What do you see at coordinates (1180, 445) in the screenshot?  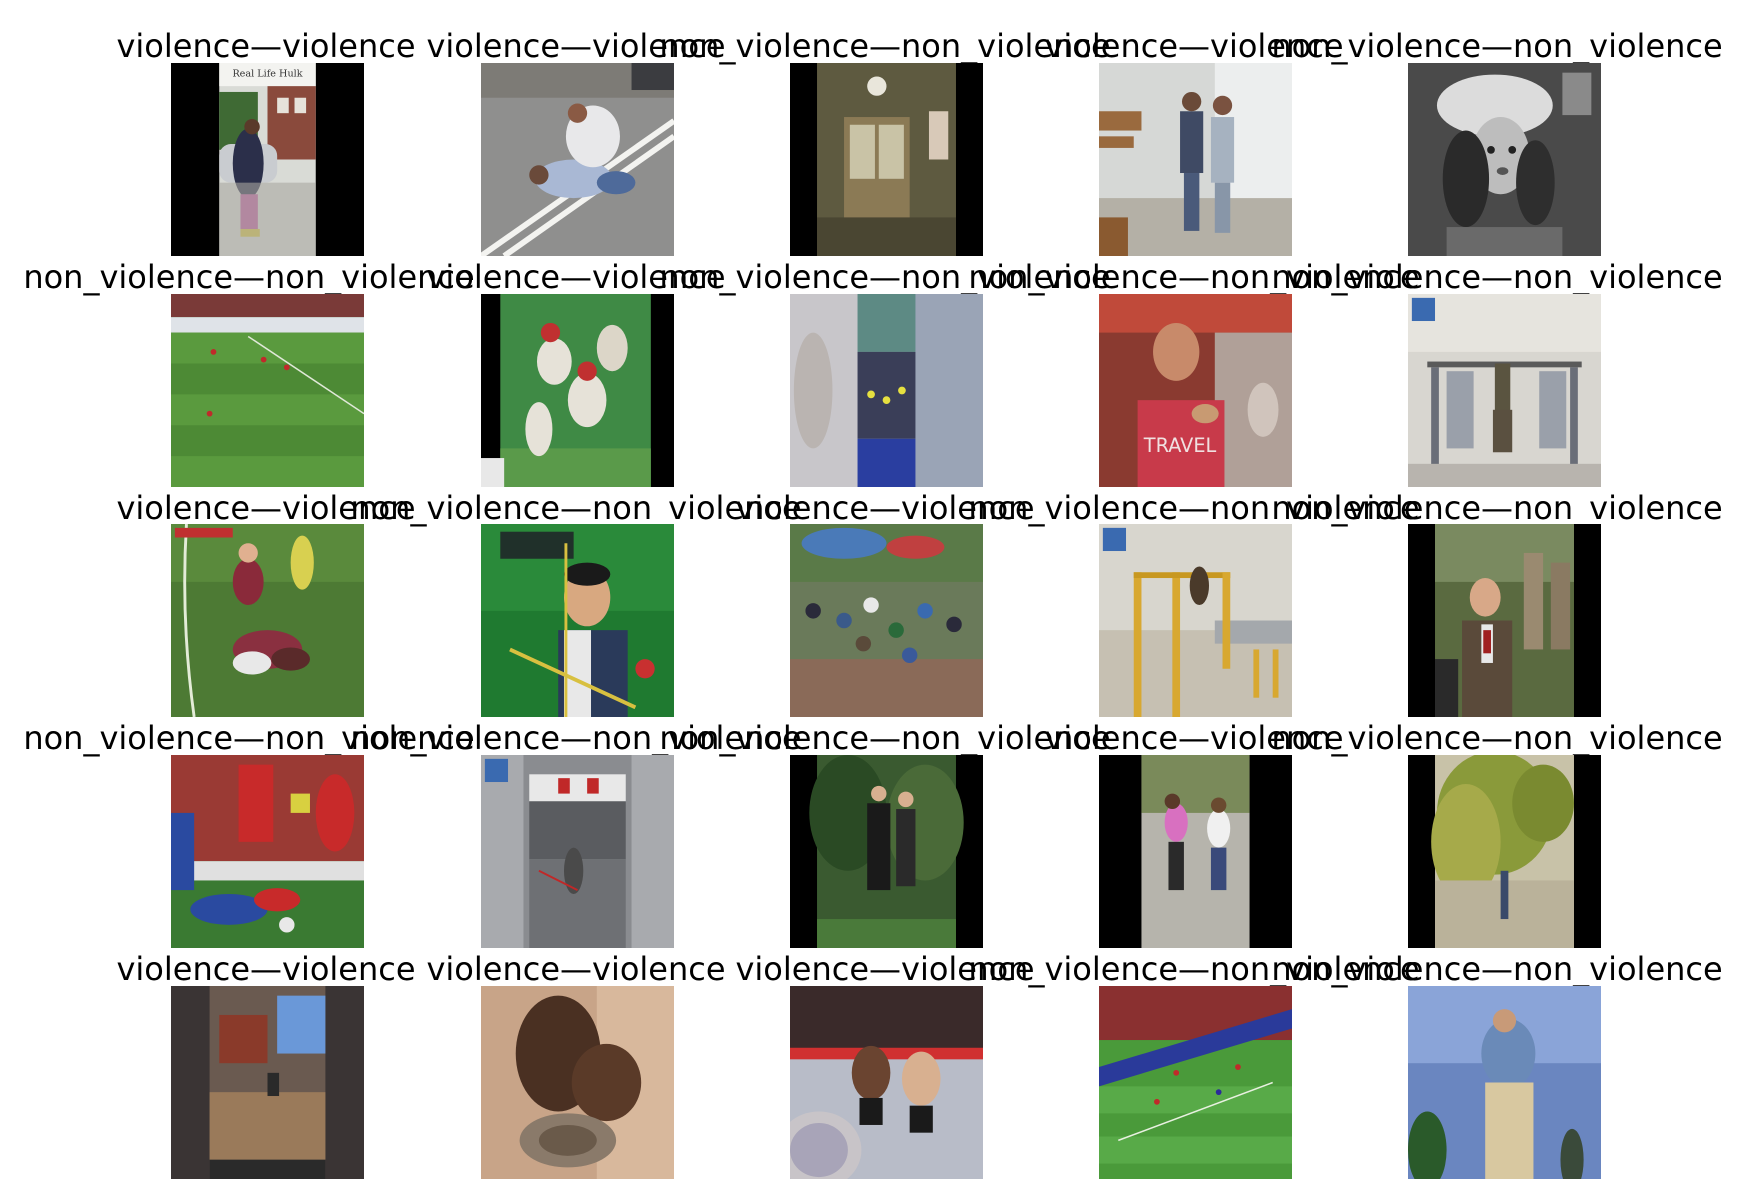 I see `svg-text: TRAVEL` at bounding box center [1180, 445].